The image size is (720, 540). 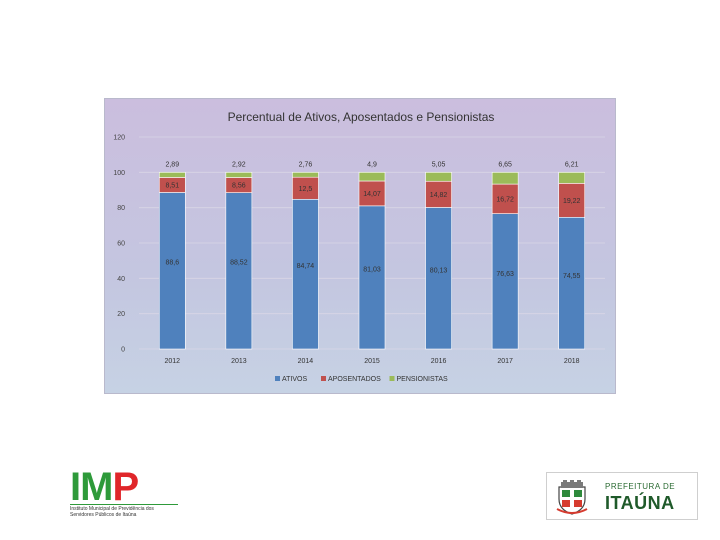 I want to click on y-tick-label: 80, so click(x=121, y=208).